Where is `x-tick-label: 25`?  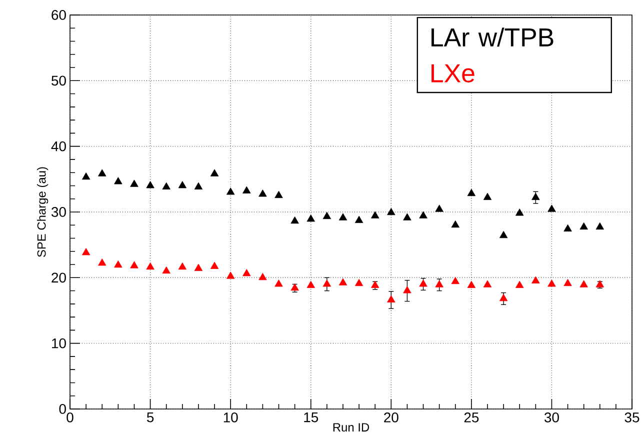 x-tick-label: 25 is located at coordinates (471, 417).